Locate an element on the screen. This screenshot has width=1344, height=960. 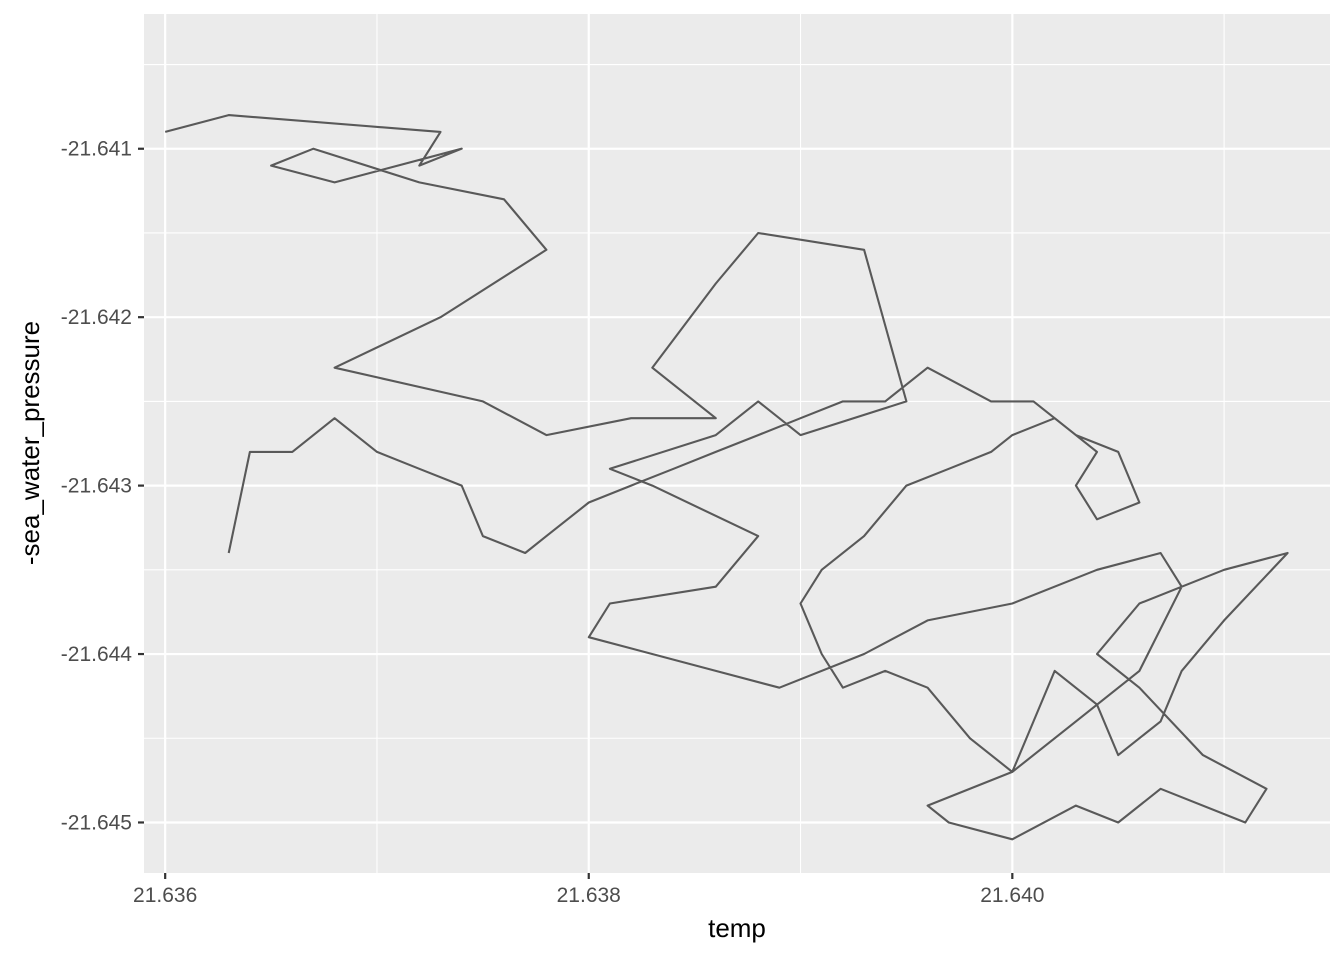
y-axis-title: -sea_water_pressure is located at coordinates (30, 443).